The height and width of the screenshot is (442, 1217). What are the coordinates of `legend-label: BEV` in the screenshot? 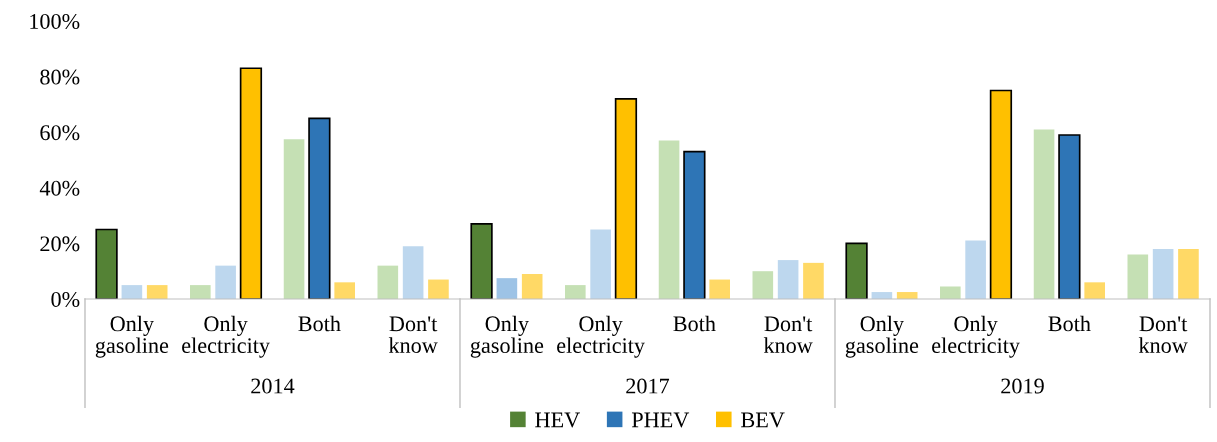 It's located at (763, 420).